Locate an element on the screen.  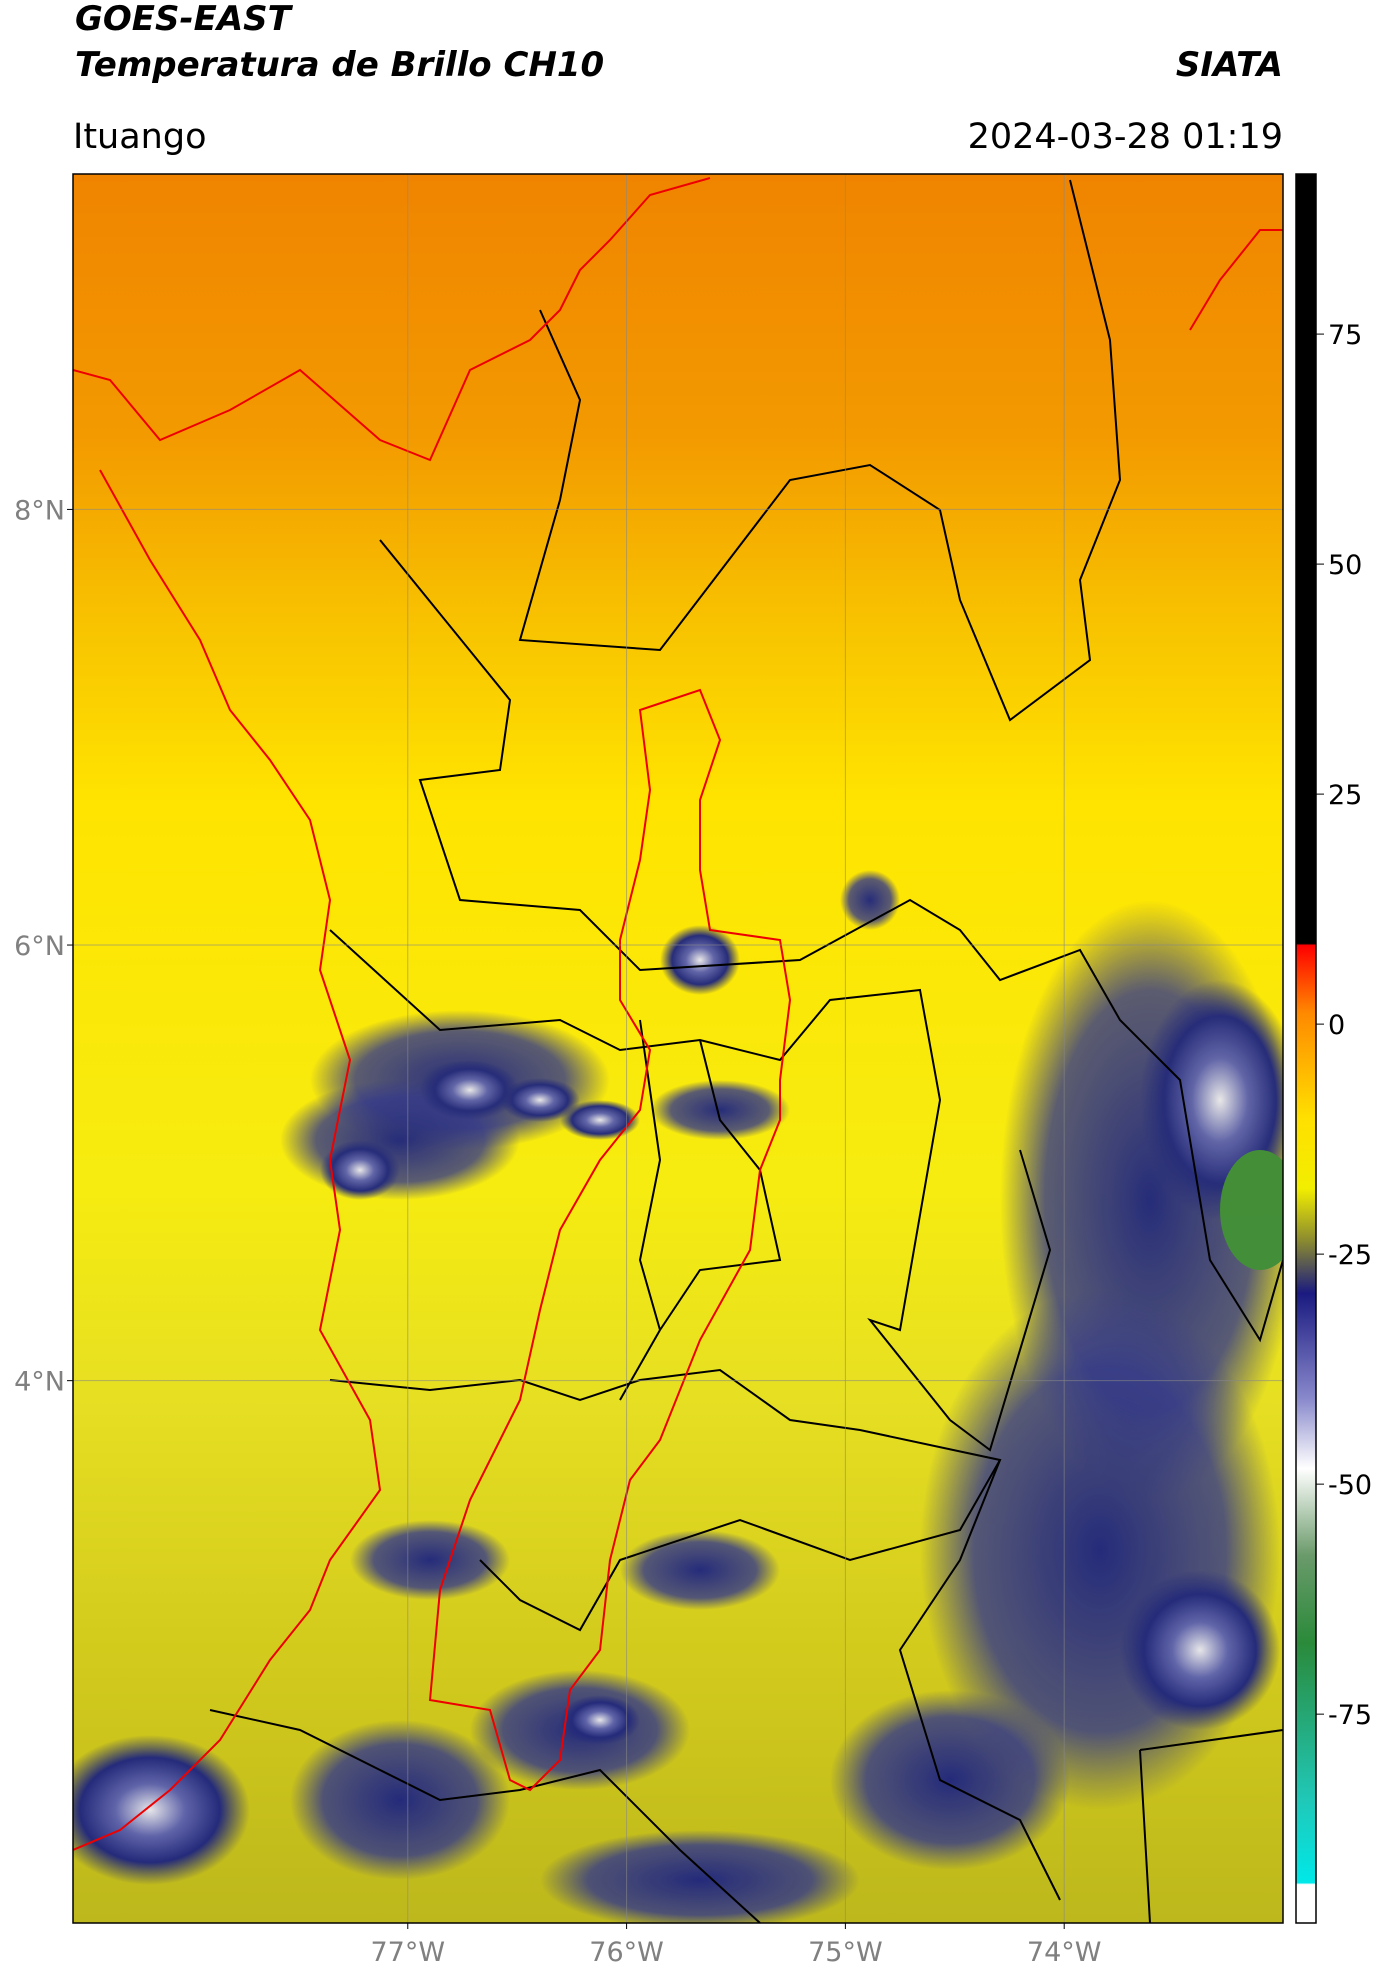
colorbar-tick-label: 75 is located at coordinates (1345, 335).